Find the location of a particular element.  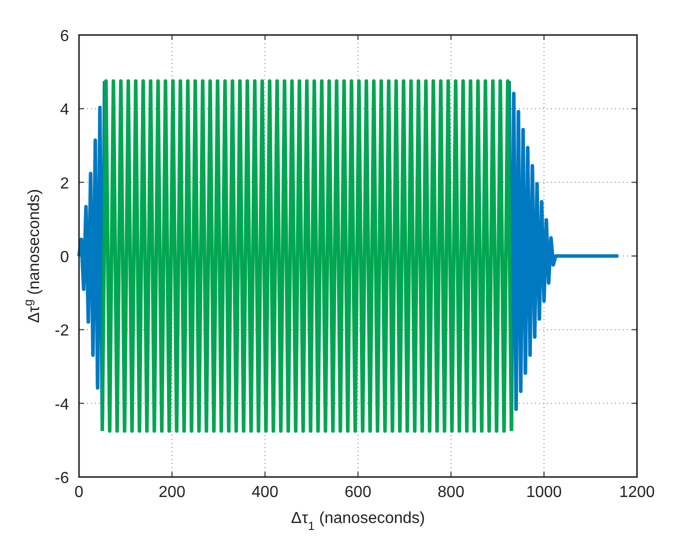

y-tick-label: 4 is located at coordinates (65, 110).